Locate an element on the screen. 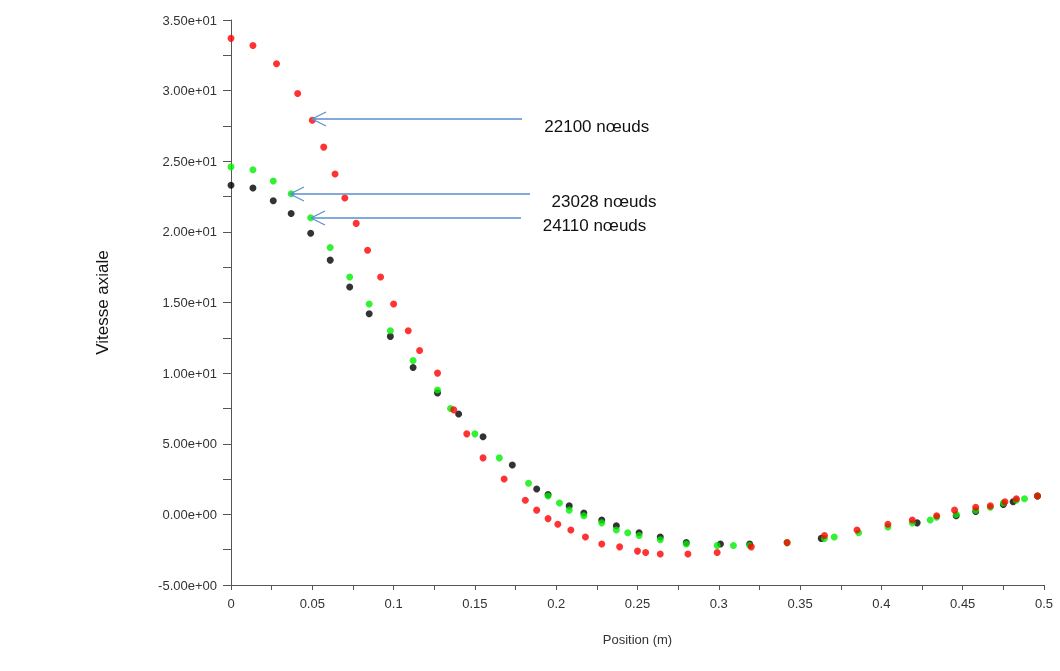  annotation: 23028 nœuds is located at coordinates (604, 201).